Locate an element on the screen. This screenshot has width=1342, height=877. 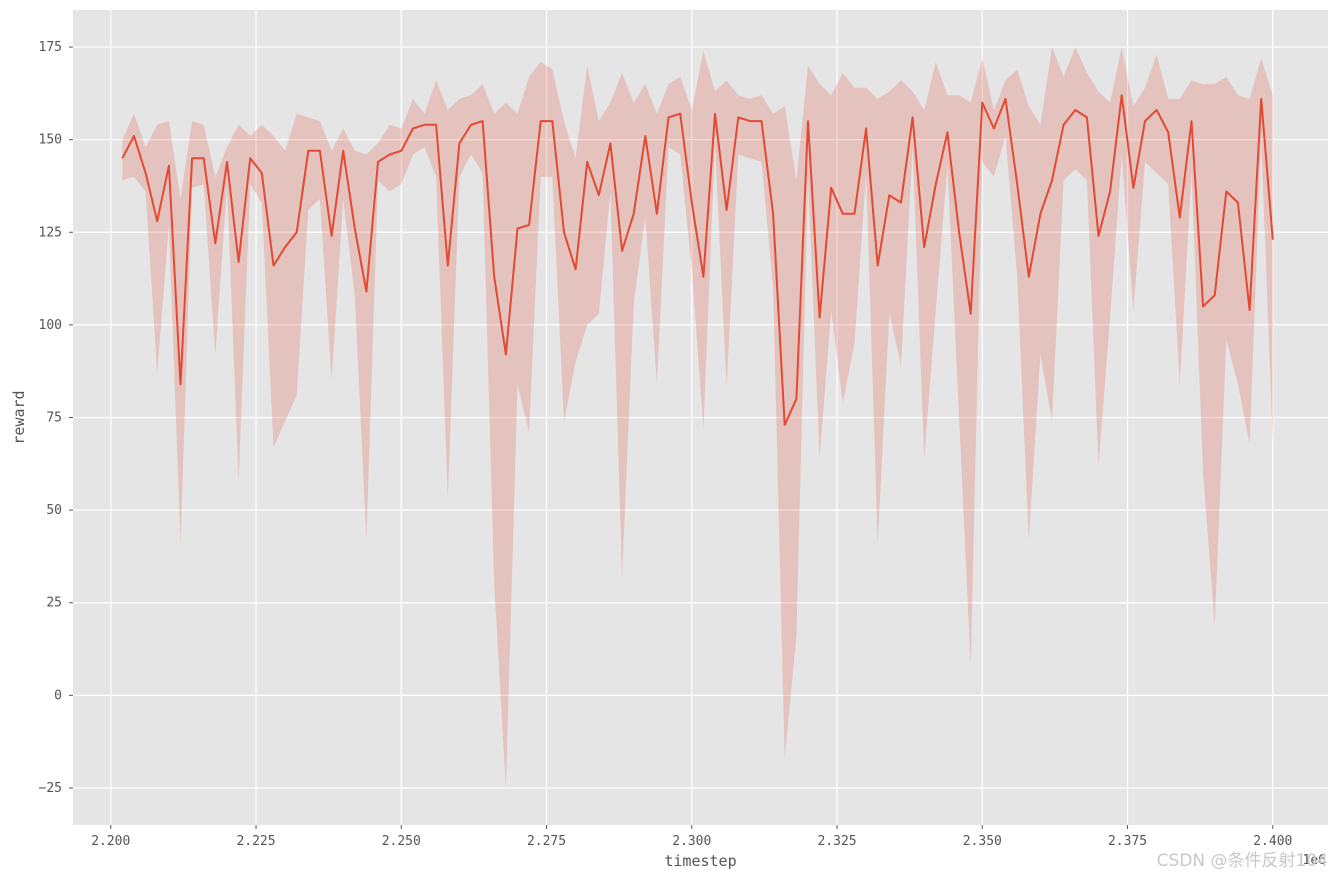
x-tick-label: 2.200 is located at coordinates (110, 841).